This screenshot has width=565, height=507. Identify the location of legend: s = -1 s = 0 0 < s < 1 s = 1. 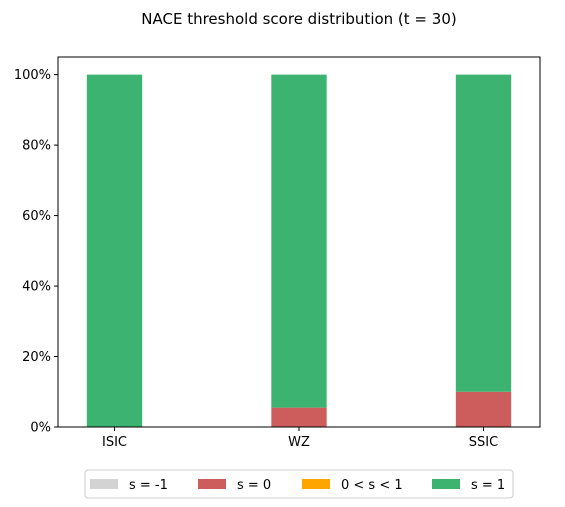
(299, 484).